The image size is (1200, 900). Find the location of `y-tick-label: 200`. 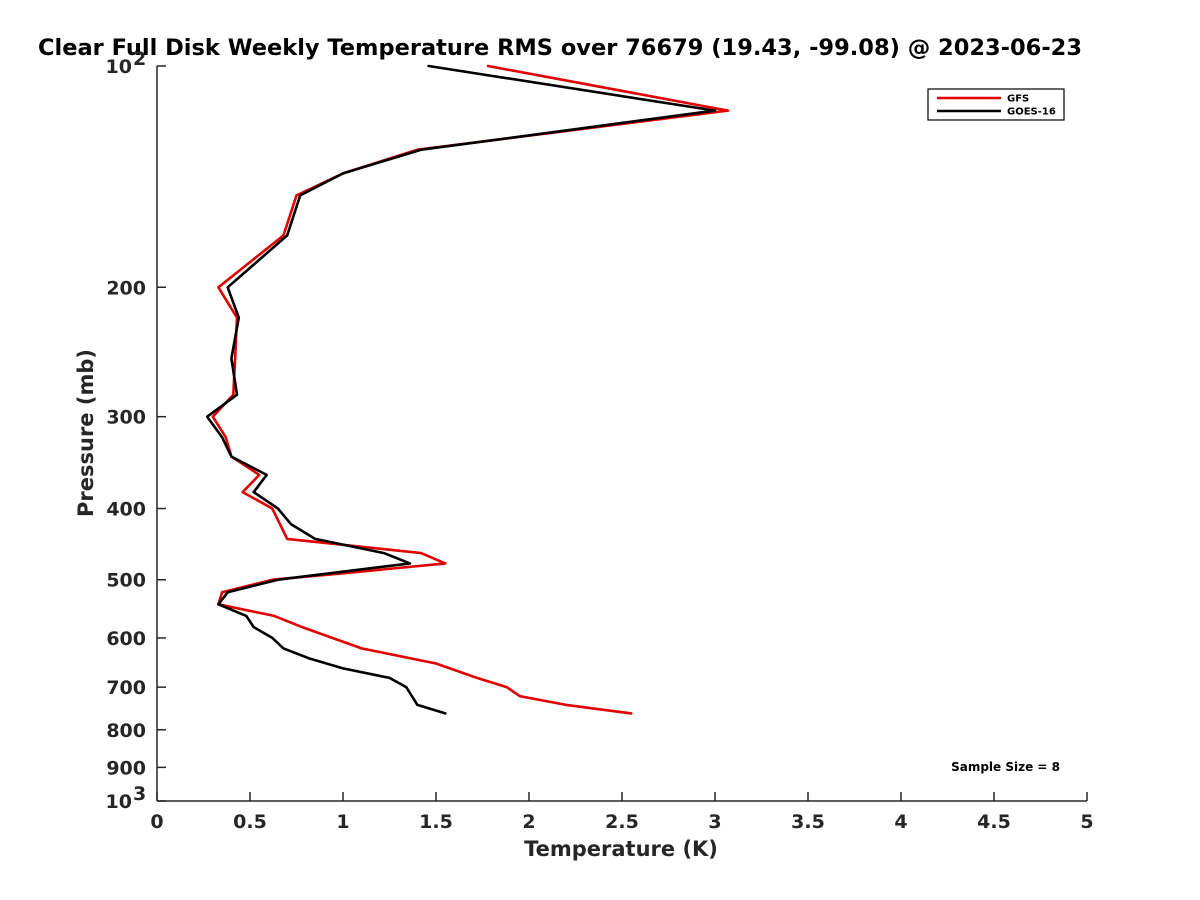

y-tick-label: 200 is located at coordinates (126, 288).